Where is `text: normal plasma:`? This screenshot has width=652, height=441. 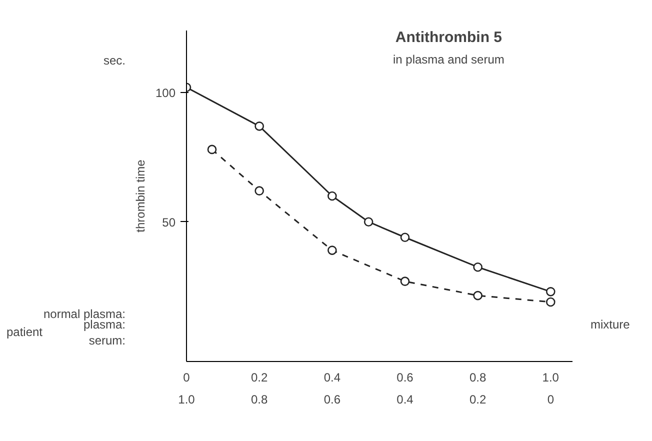 text: normal plasma: is located at coordinates (84, 314).